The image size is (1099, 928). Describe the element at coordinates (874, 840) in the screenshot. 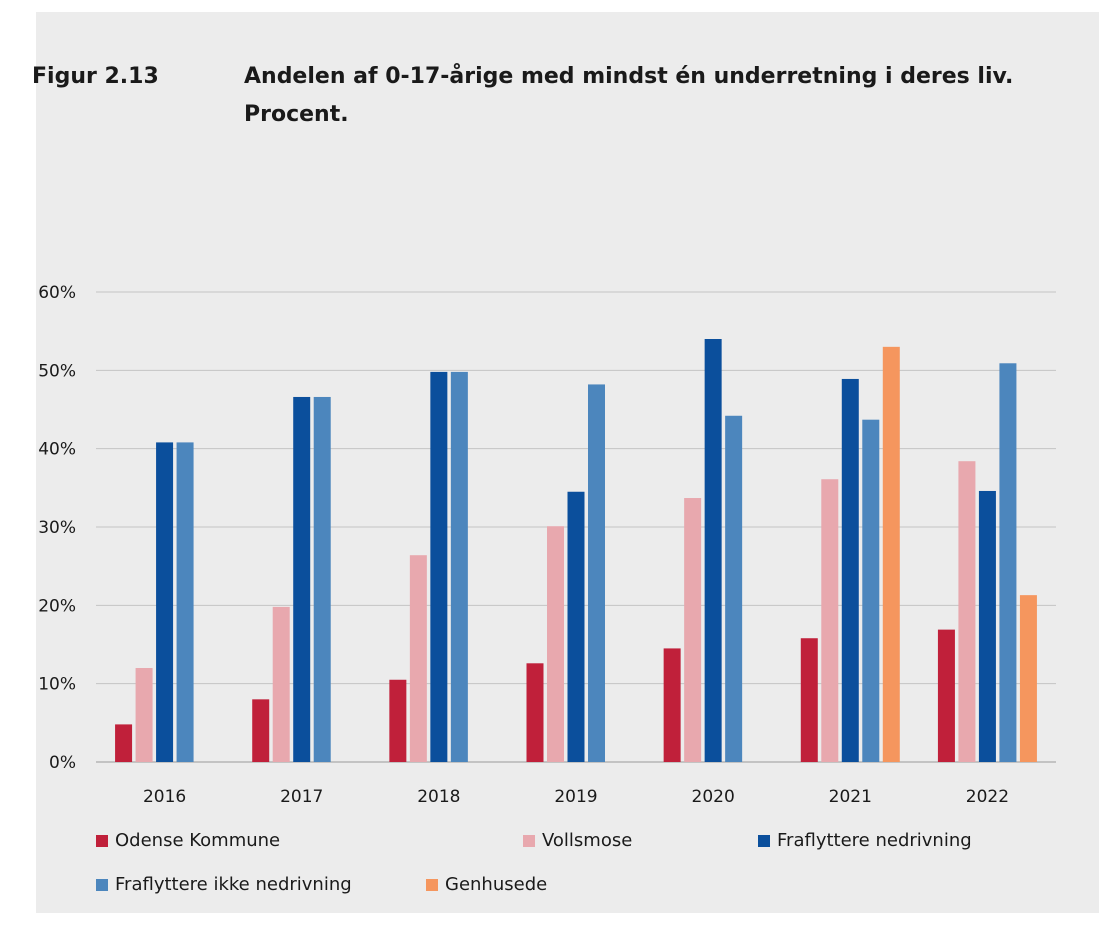

I see `legend-label: Fraflyttere nedrivning` at that location.